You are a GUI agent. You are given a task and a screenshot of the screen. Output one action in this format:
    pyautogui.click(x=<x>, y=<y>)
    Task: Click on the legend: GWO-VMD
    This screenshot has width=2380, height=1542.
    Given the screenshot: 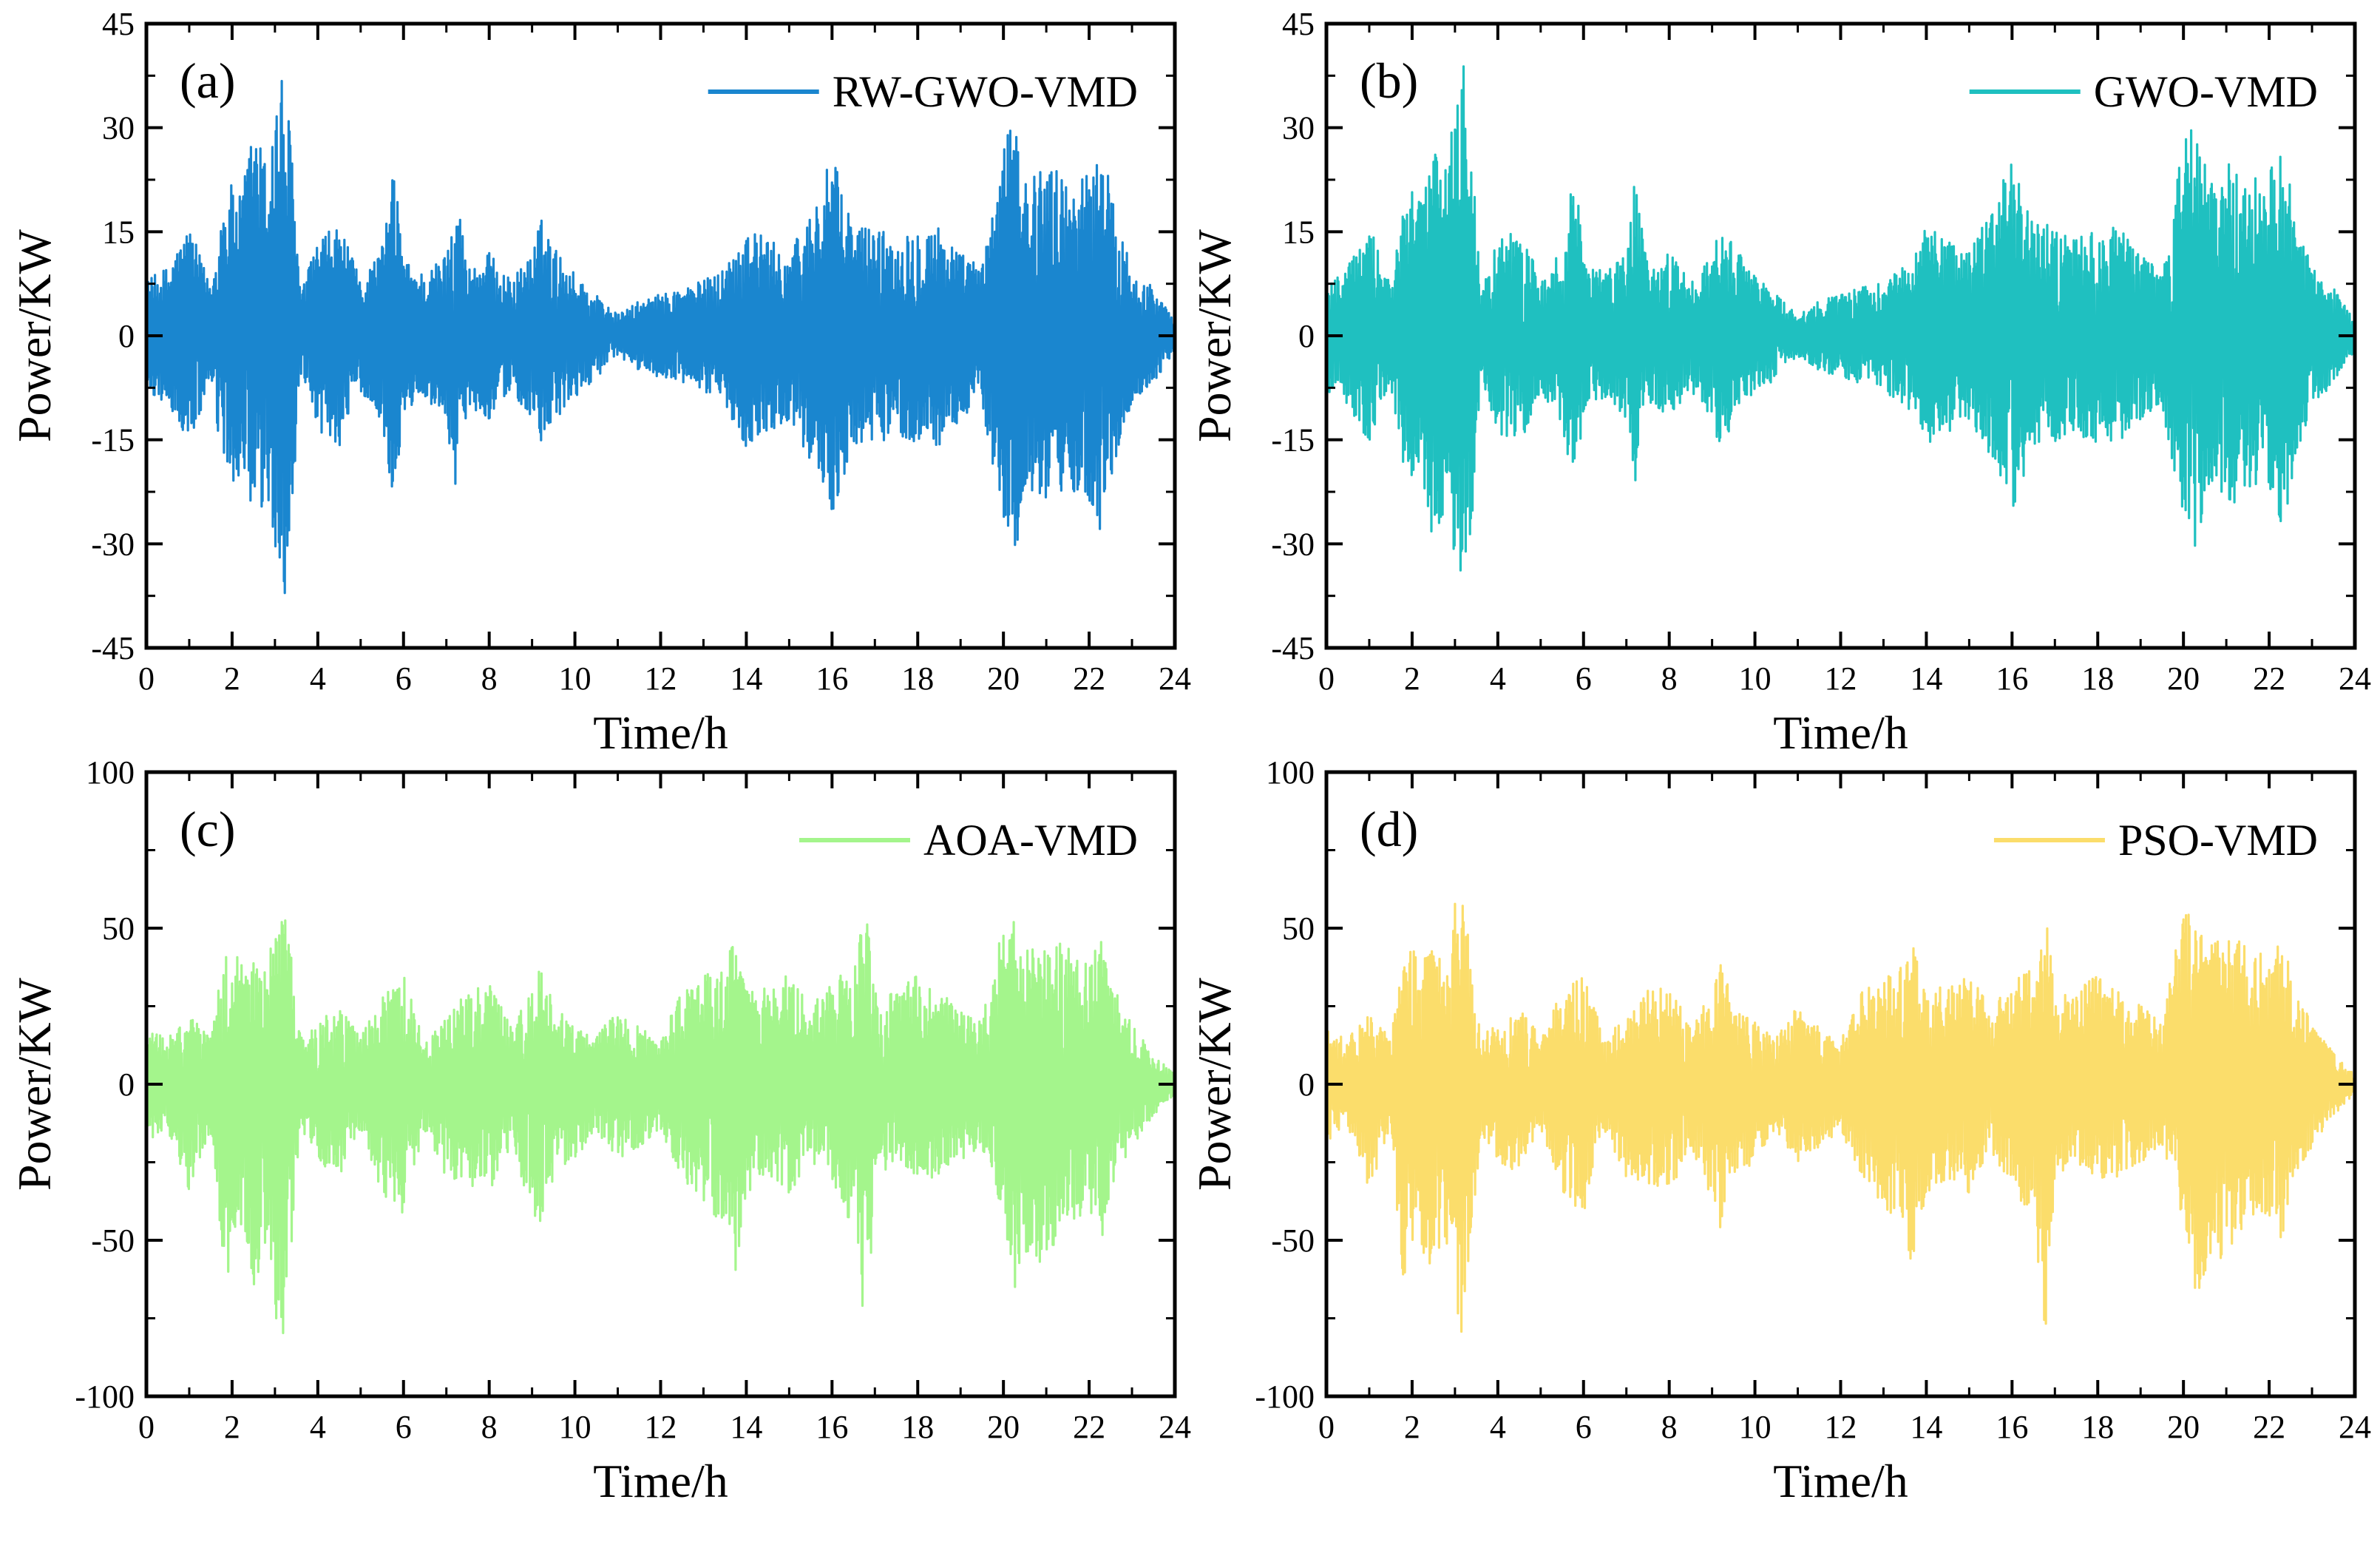 What is the action you would take?
    pyautogui.click(x=2144, y=91)
    